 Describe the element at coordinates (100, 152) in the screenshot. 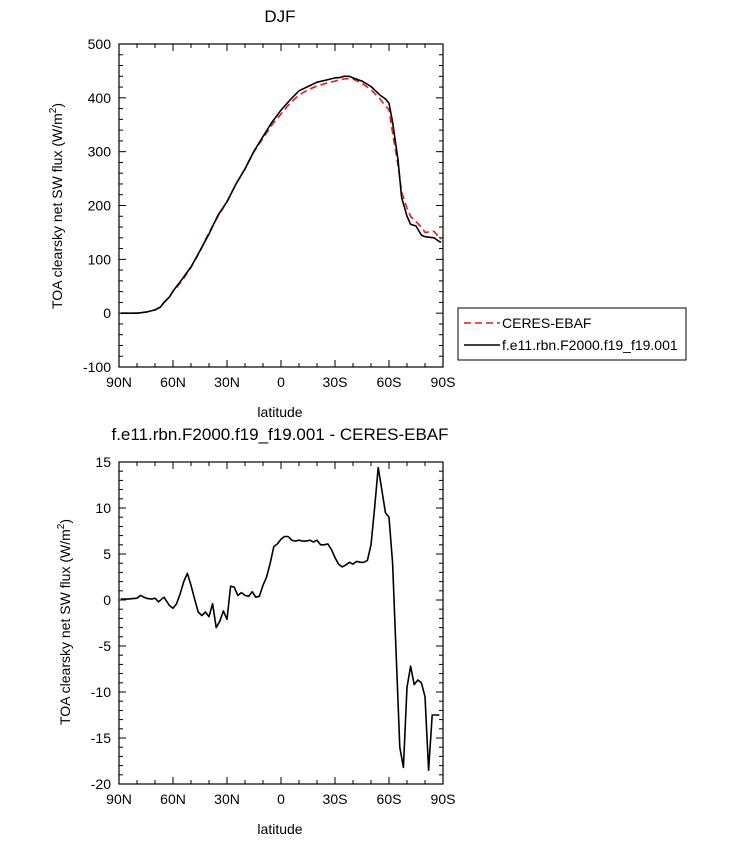

I see `top-y-tick-label: 300` at that location.